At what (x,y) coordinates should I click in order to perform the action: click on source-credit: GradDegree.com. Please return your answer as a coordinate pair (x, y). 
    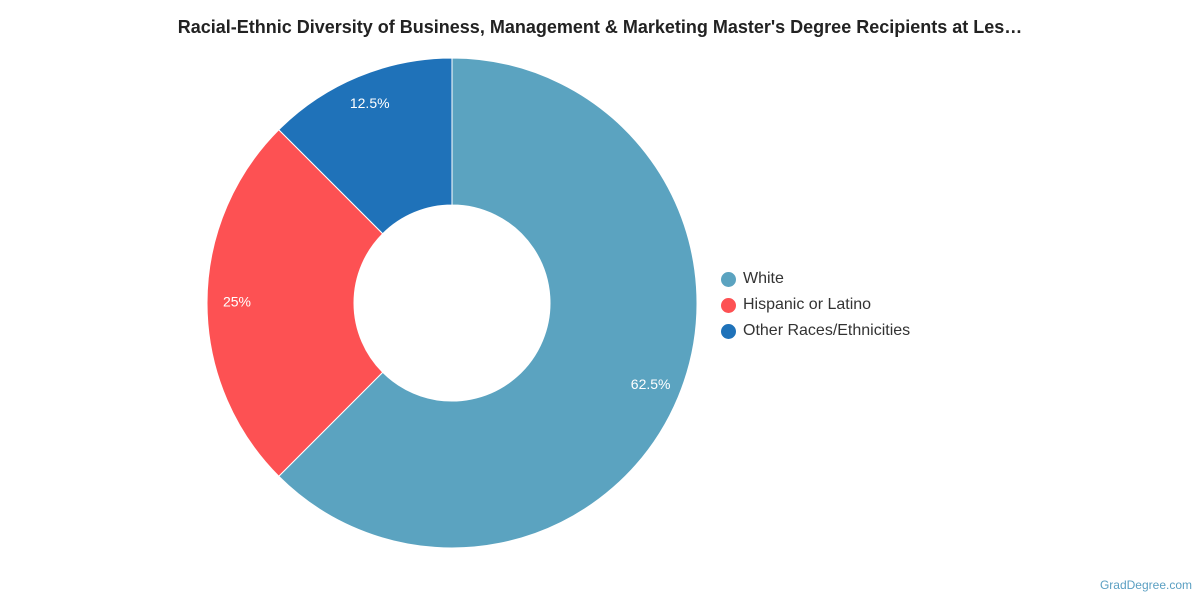
    Looking at the image, I should click on (1145, 585).